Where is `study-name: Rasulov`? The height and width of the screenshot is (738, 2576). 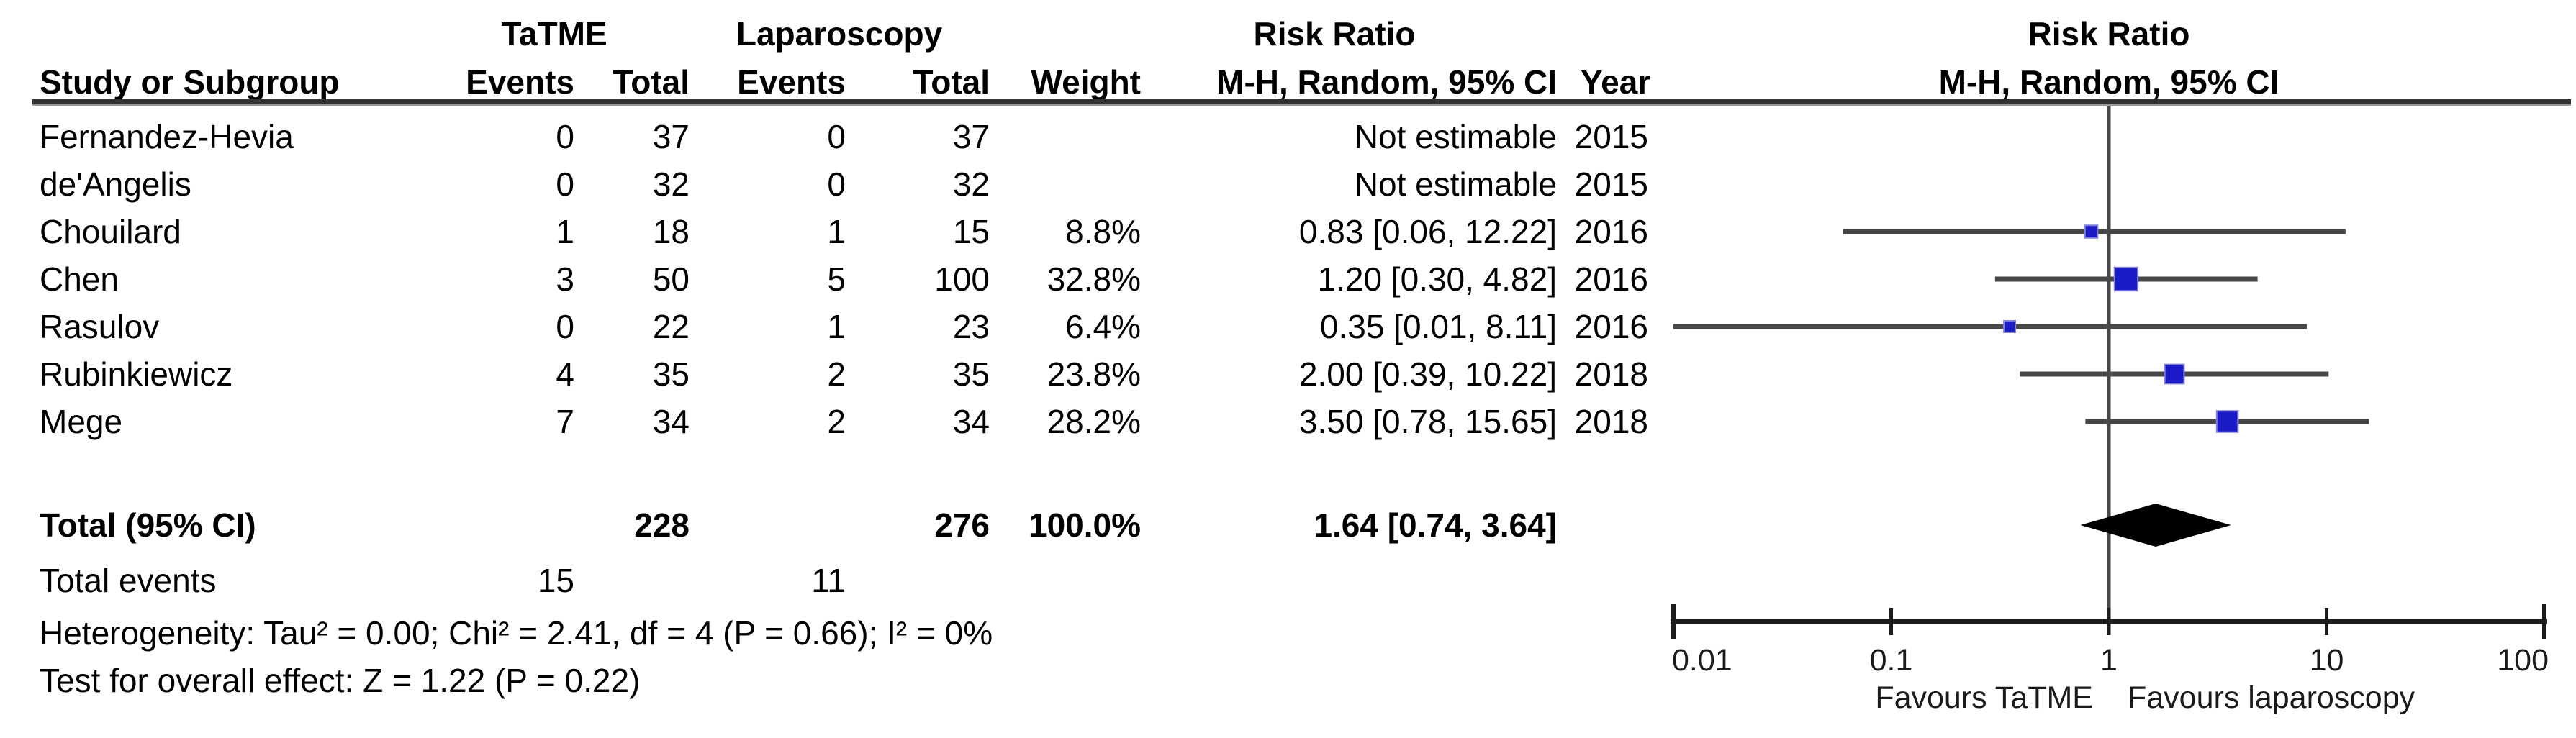 study-name: Rasulov is located at coordinates (100, 326).